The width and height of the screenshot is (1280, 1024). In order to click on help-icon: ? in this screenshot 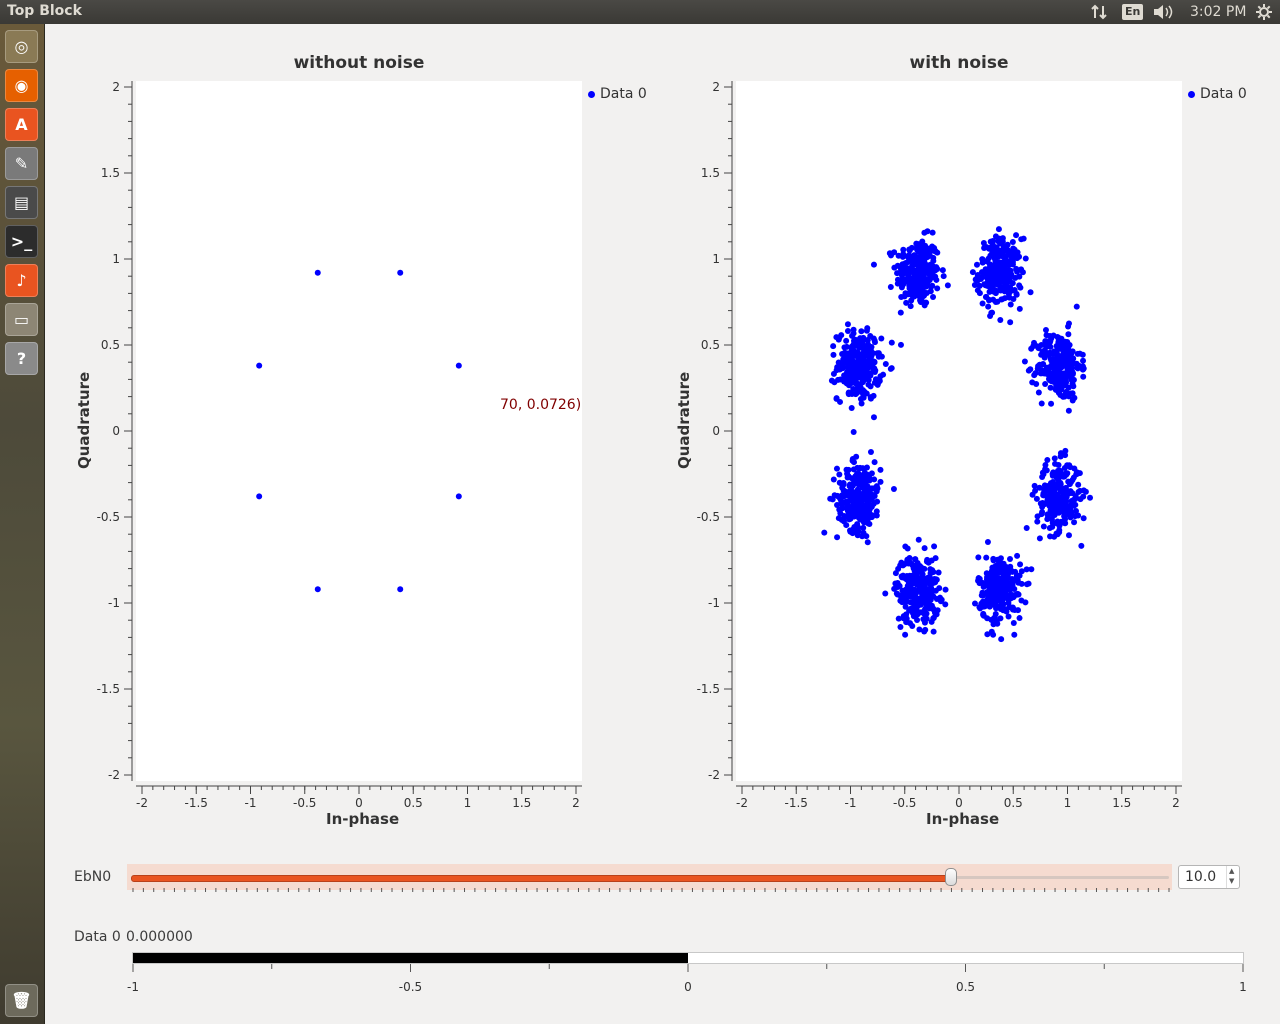, I will do `click(21, 358)`.